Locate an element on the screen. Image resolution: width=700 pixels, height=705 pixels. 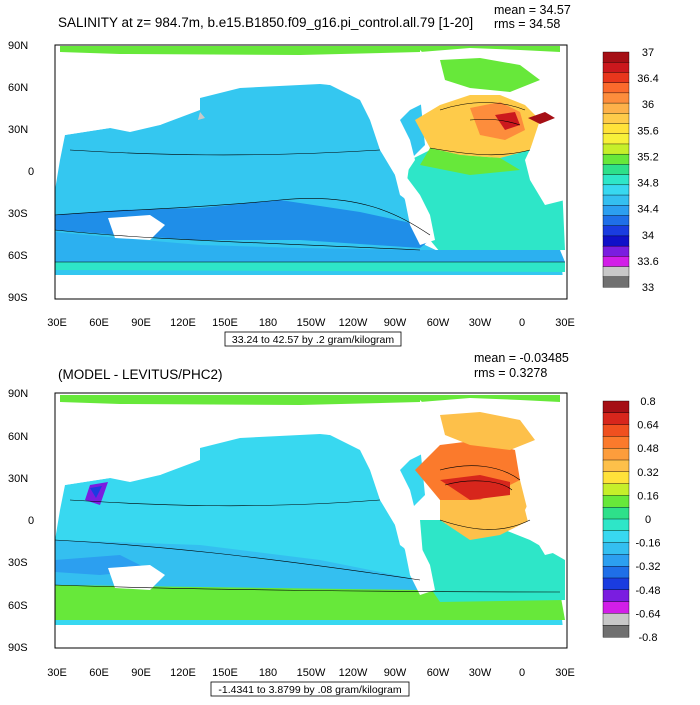
contours is located at coordinates (308, 529).